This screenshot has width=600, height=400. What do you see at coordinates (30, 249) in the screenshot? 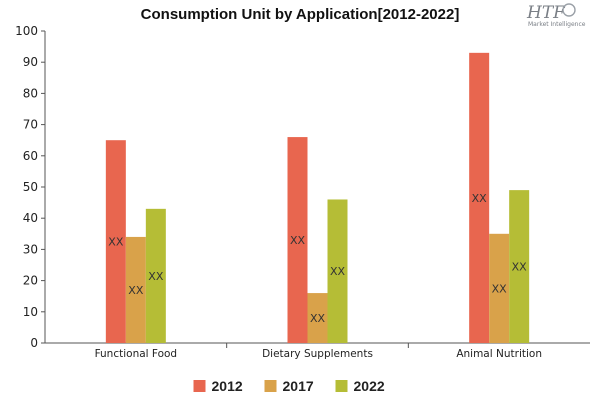
I see `y-tick-label: 30` at bounding box center [30, 249].